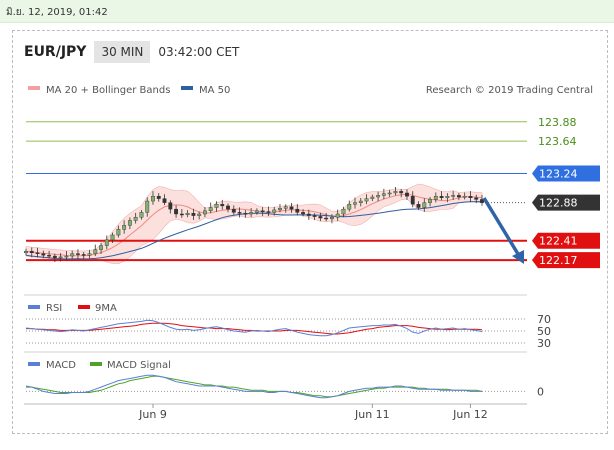 The height and width of the screenshot is (450, 614). Describe the element at coordinates (503, 230) in the screenshot. I see `projection-arrow` at that location.